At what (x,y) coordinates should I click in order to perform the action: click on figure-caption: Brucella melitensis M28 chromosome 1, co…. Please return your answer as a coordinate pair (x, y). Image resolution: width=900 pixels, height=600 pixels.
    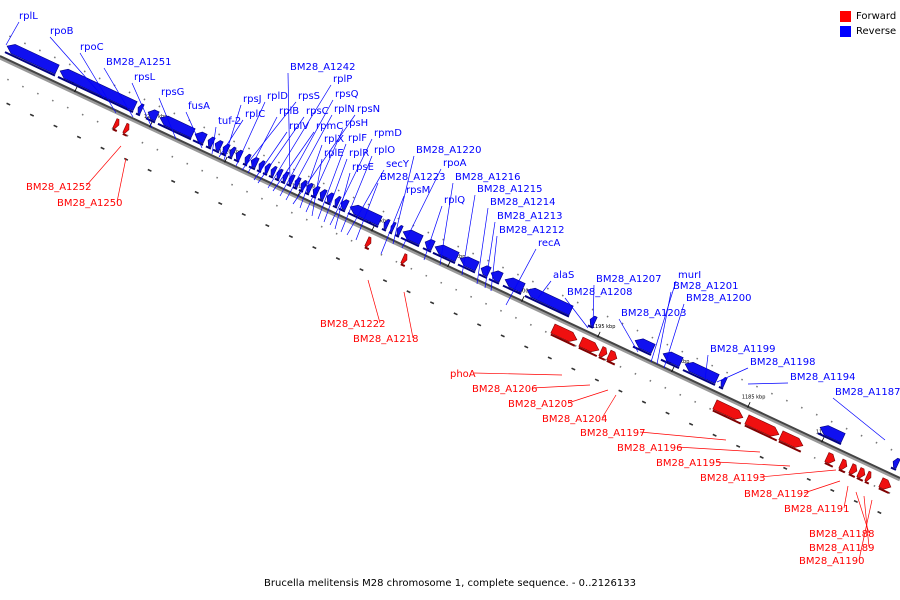
    Looking at the image, I should click on (450, 583).